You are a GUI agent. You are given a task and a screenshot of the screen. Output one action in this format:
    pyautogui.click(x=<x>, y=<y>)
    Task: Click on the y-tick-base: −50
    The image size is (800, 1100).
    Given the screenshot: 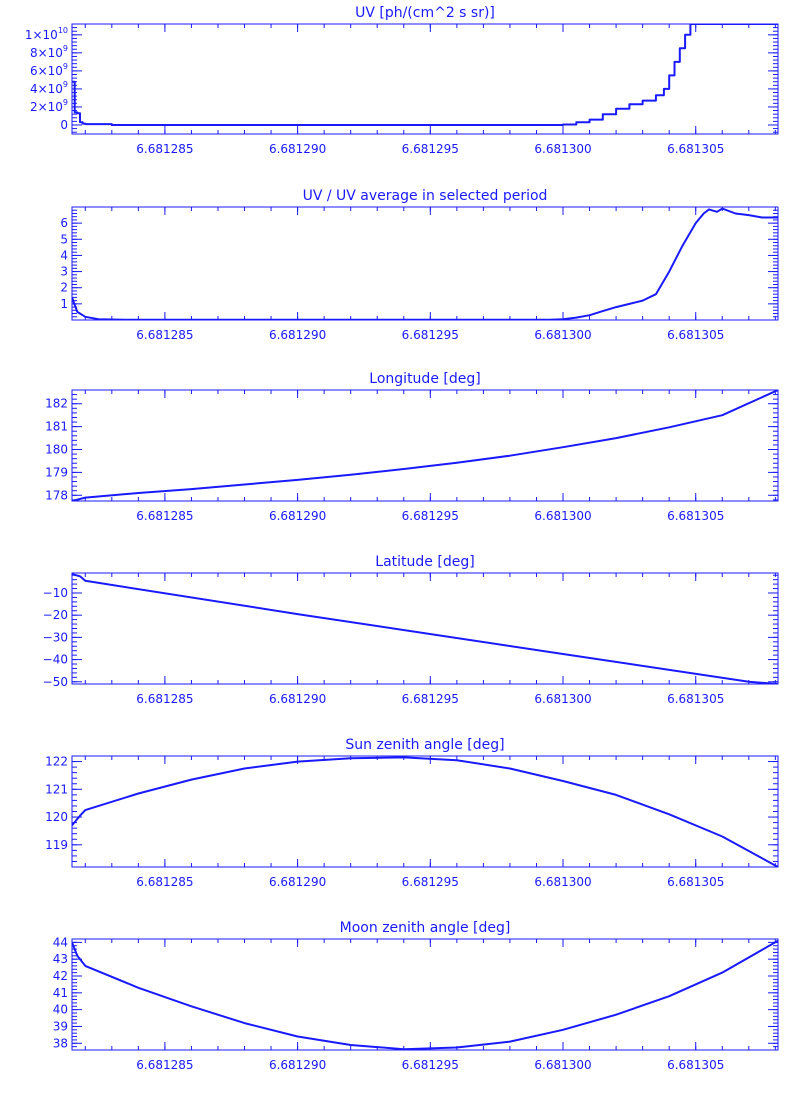 What is the action you would take?
    pyautogui.click(x=55, y=682)
    